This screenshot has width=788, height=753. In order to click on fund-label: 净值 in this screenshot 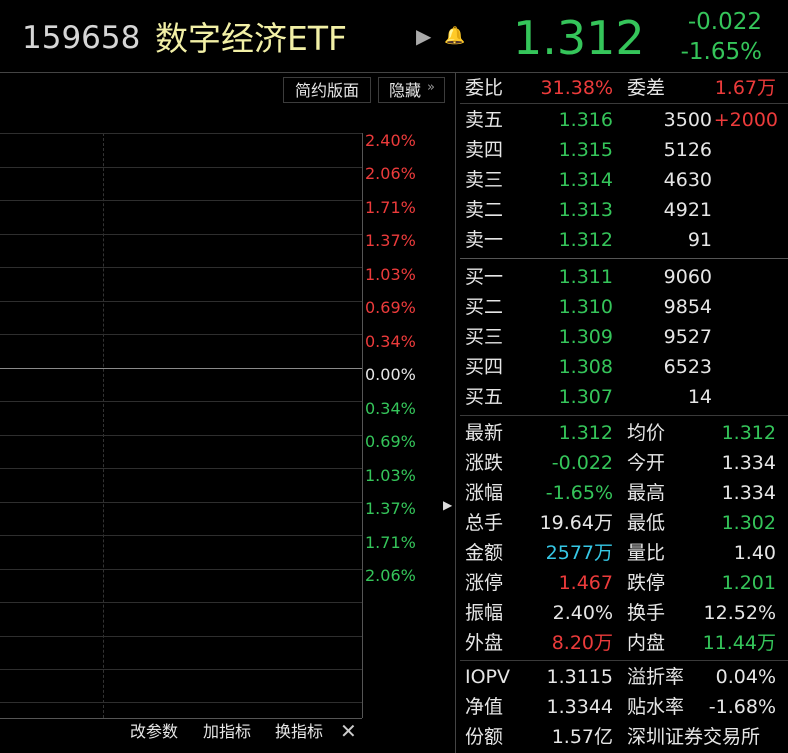, I will do `click(484, 706)`.